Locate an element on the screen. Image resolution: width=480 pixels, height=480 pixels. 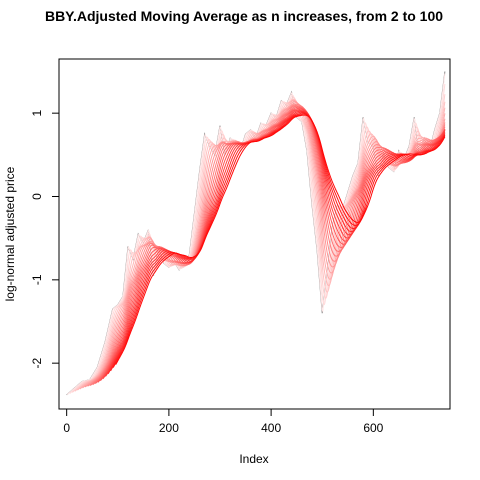
y-tick-label: 1 is located at coordinates (37, 113).